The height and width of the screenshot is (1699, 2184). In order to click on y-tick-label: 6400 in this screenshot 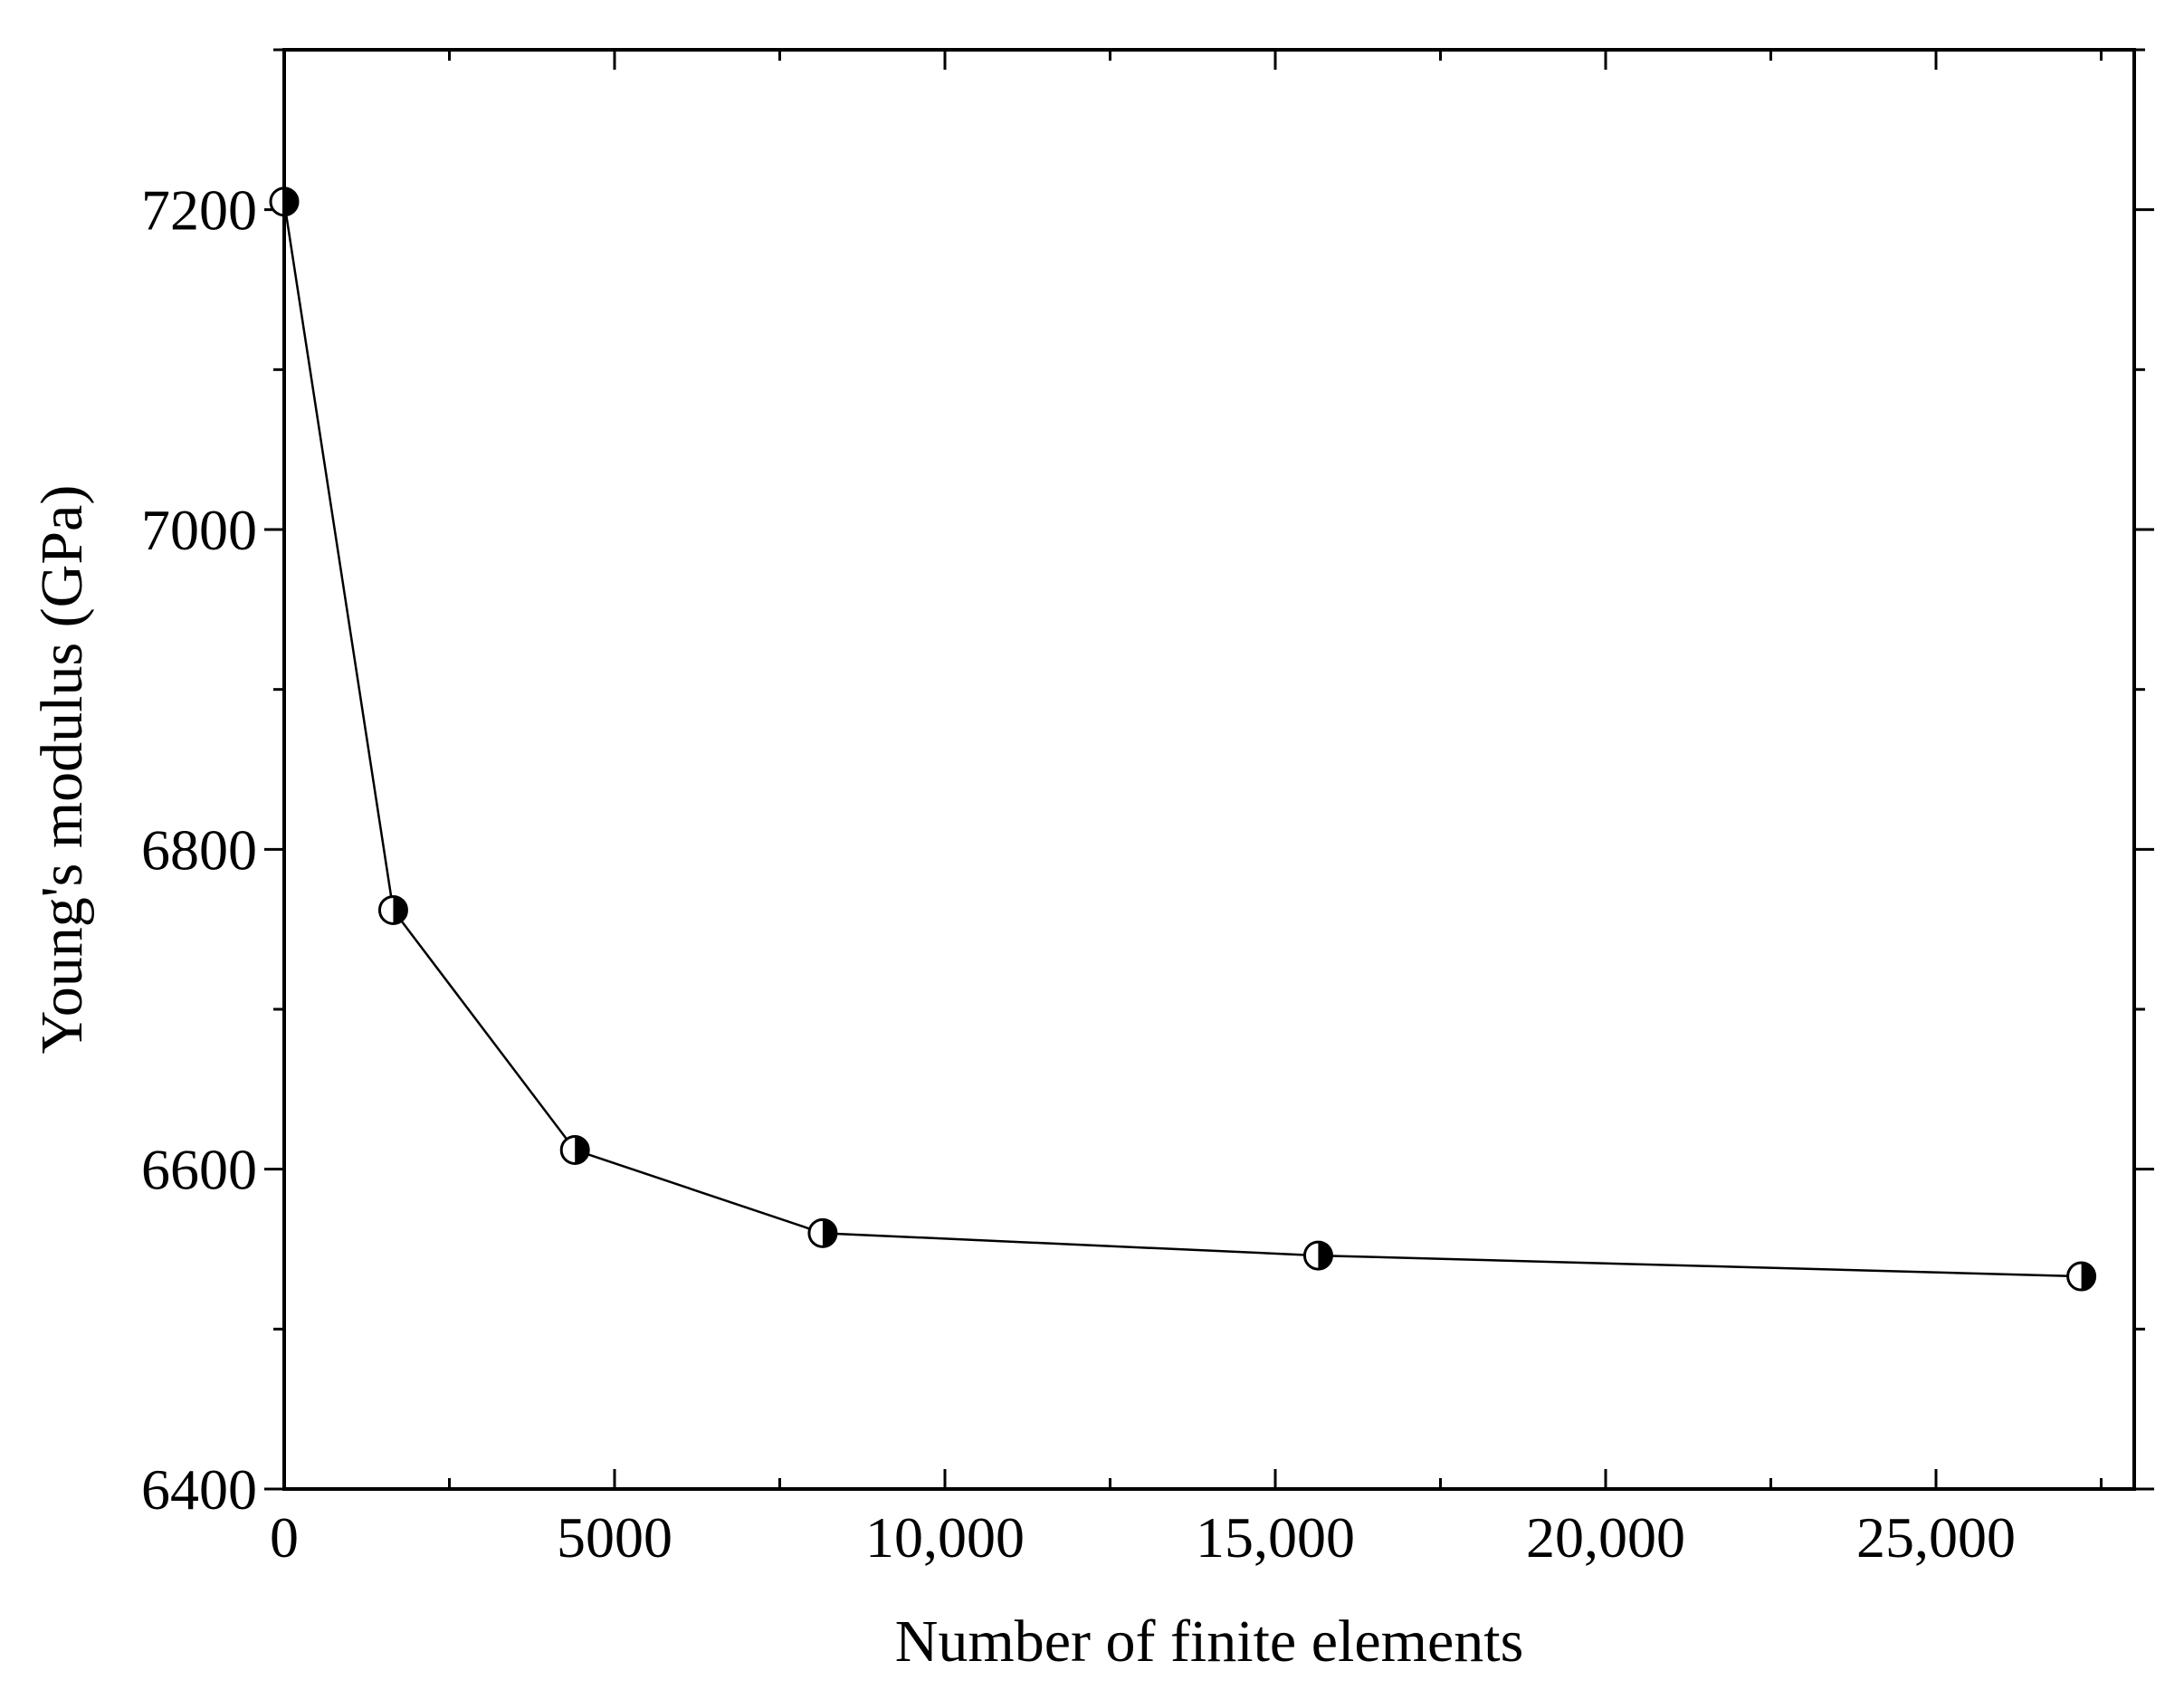, I will do `click(199, 1489)`.